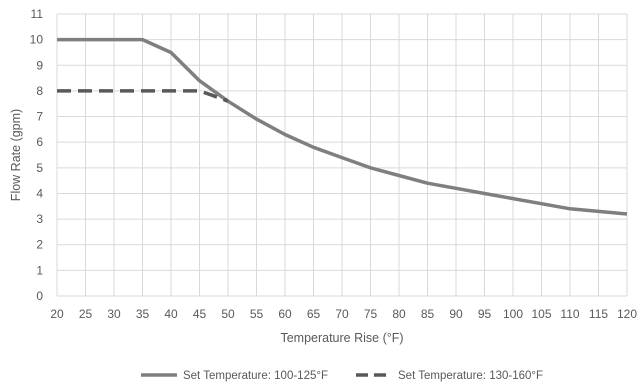  What do you see at coordinates (255, 376) in the screenshot?
I see `legend-label: Set Temperature: 100-125°F` at bounding box center [255, 376].